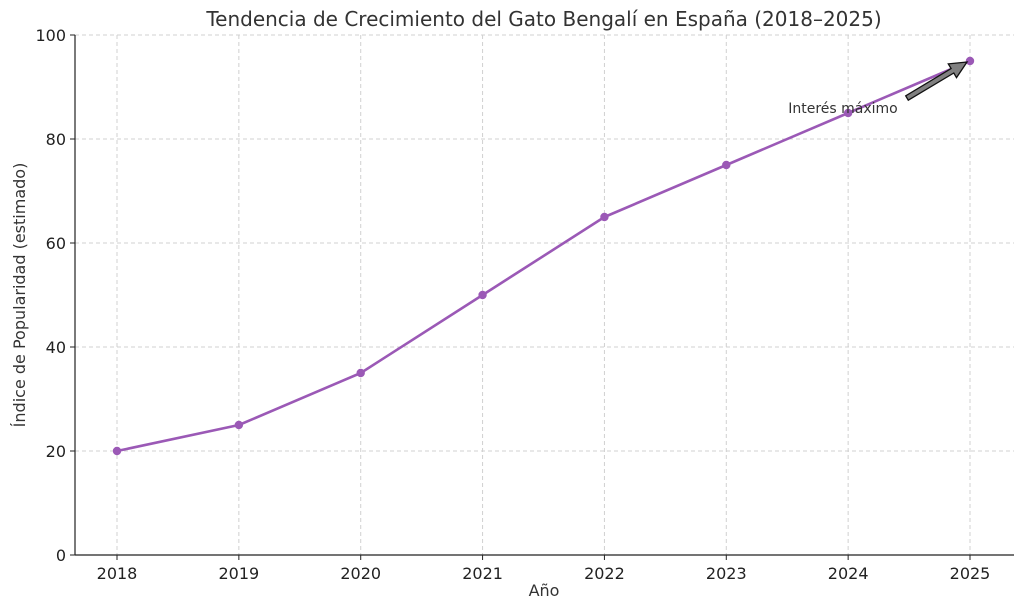 The height and width of the screenshot is (610, 1024). What do you see at coordinates (604, 573) in the screenshot?
I see `x-tick-label: 2022` at bounding box center [604, 573].